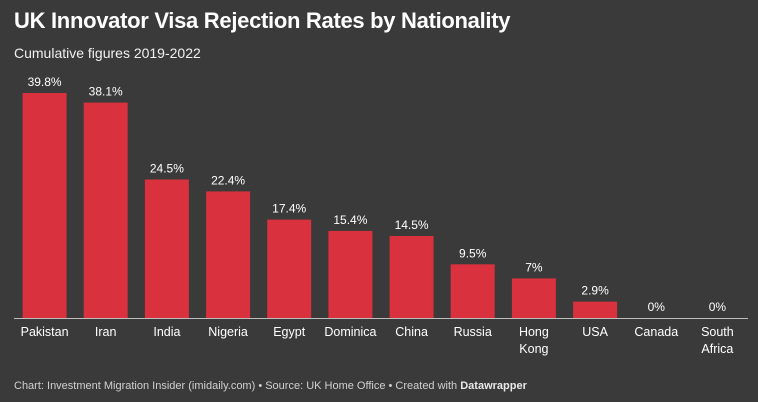  I want to click on bar-india, so click(166, 248).